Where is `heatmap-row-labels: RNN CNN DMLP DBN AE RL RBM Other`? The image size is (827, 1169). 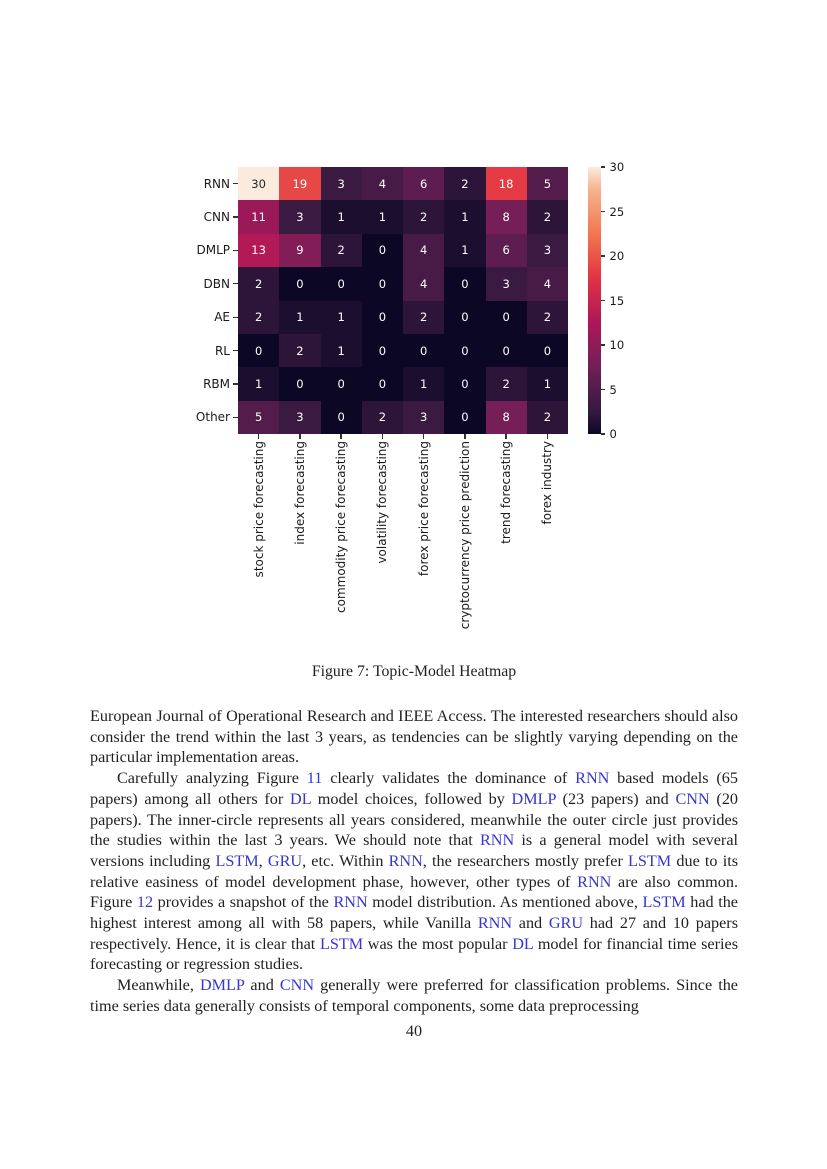
heatmap-row-labels: RNN CNN DMLP DBN AE RL RBM Other is located at coordinates (184, 300).